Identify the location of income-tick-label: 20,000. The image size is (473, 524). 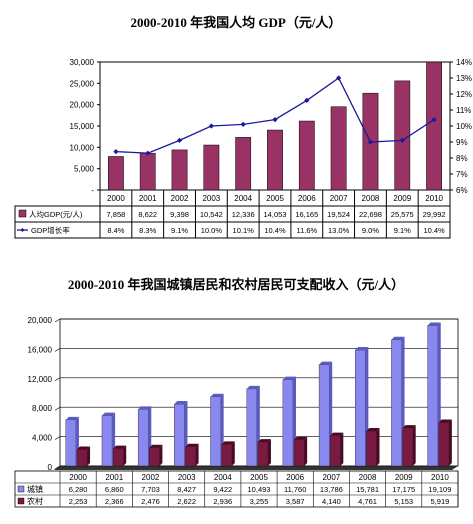
(40, 320).